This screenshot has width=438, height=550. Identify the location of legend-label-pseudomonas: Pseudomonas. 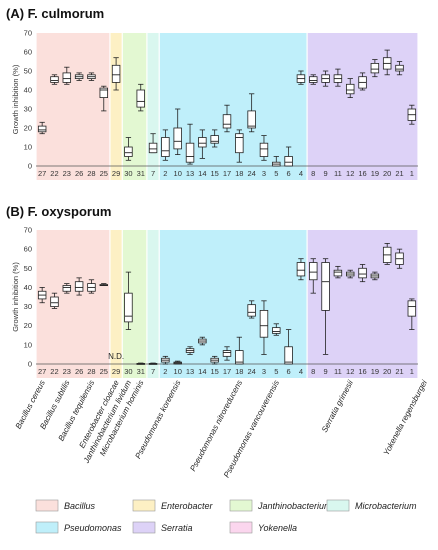
(93, 528).